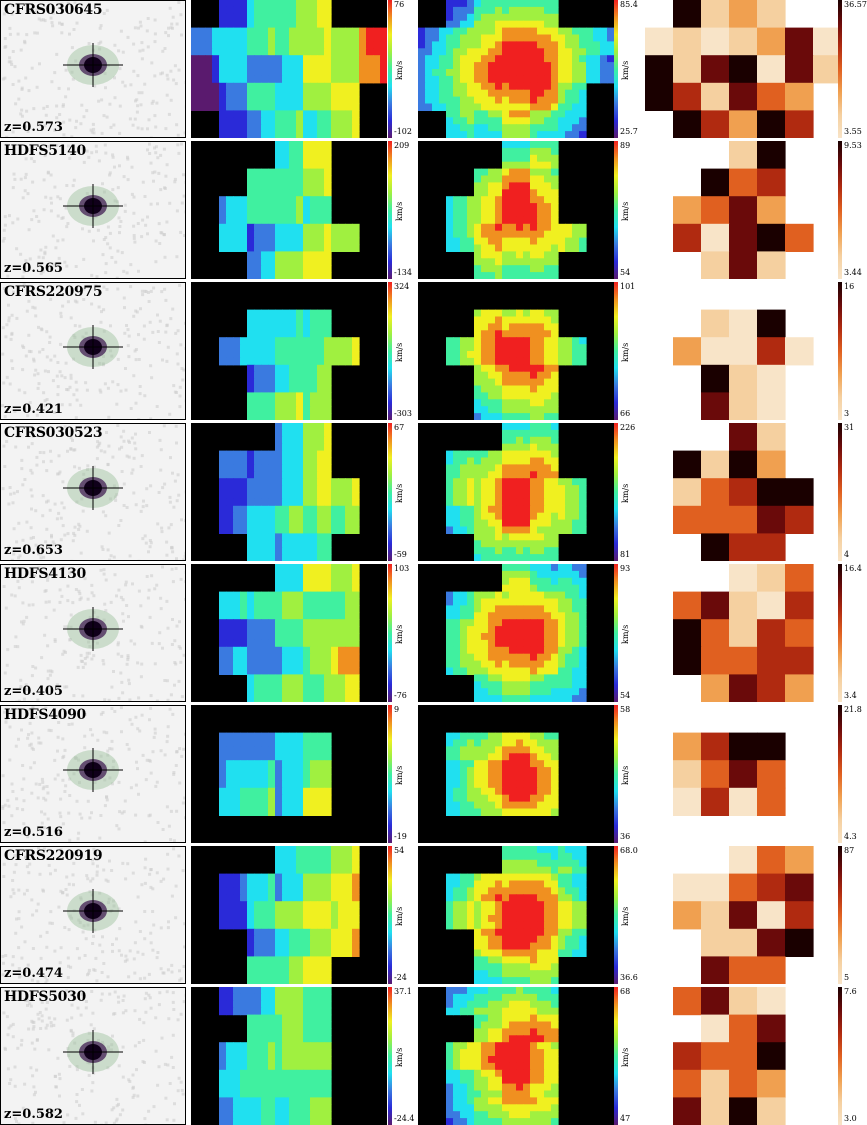 Image resolution: width=867 pixels, height=1125 pixels. Describe the element at coordinates (629, 131) in the screenshot. I see `colorbar-min-label: 25.7` at that location.